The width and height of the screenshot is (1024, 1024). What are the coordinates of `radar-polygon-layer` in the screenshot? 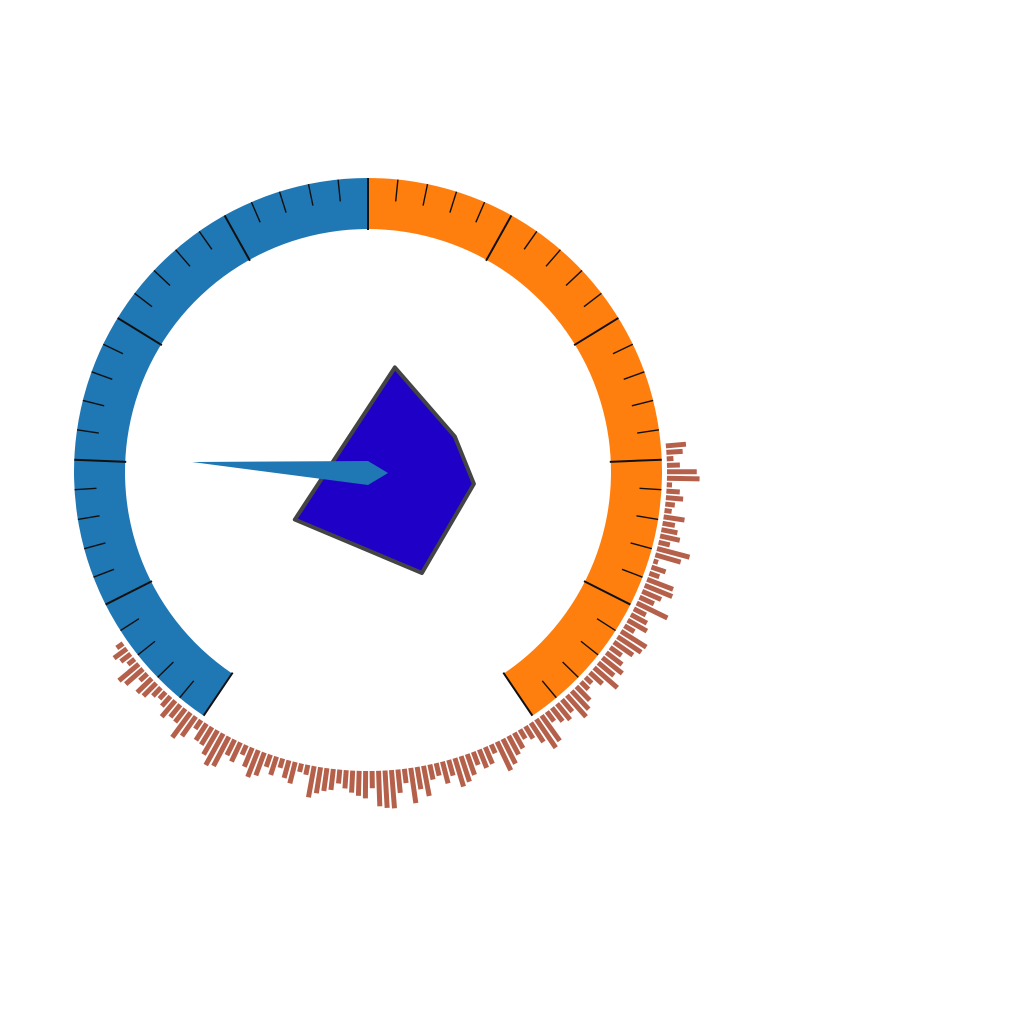 It's located at (384, 470).